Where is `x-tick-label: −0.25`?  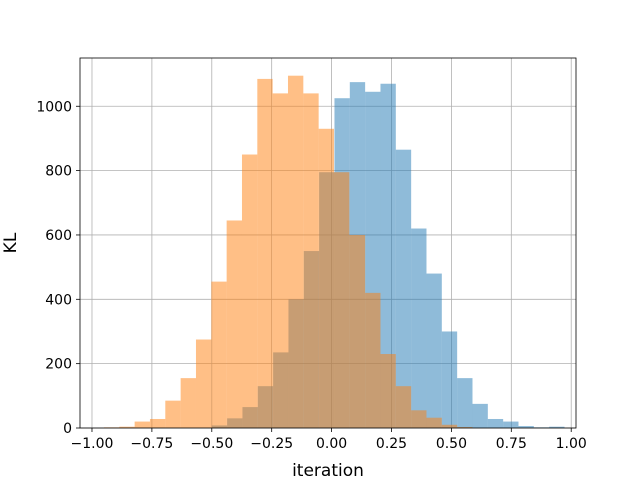
x-tick-label: −0.25 is located at coordinates (271, 444).